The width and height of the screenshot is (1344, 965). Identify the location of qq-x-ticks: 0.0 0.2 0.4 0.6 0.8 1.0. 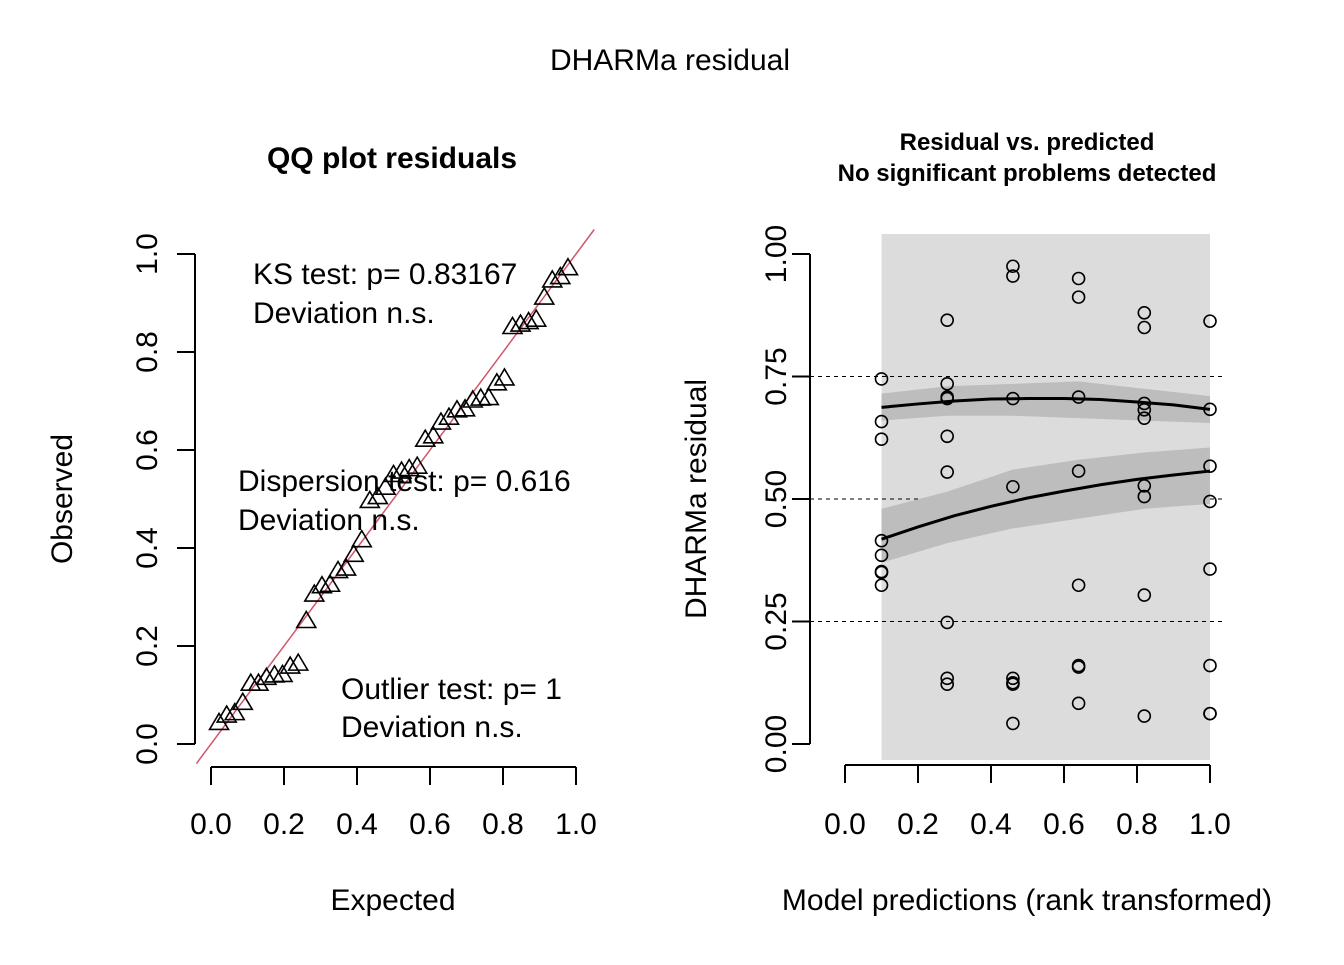
(393, 804).